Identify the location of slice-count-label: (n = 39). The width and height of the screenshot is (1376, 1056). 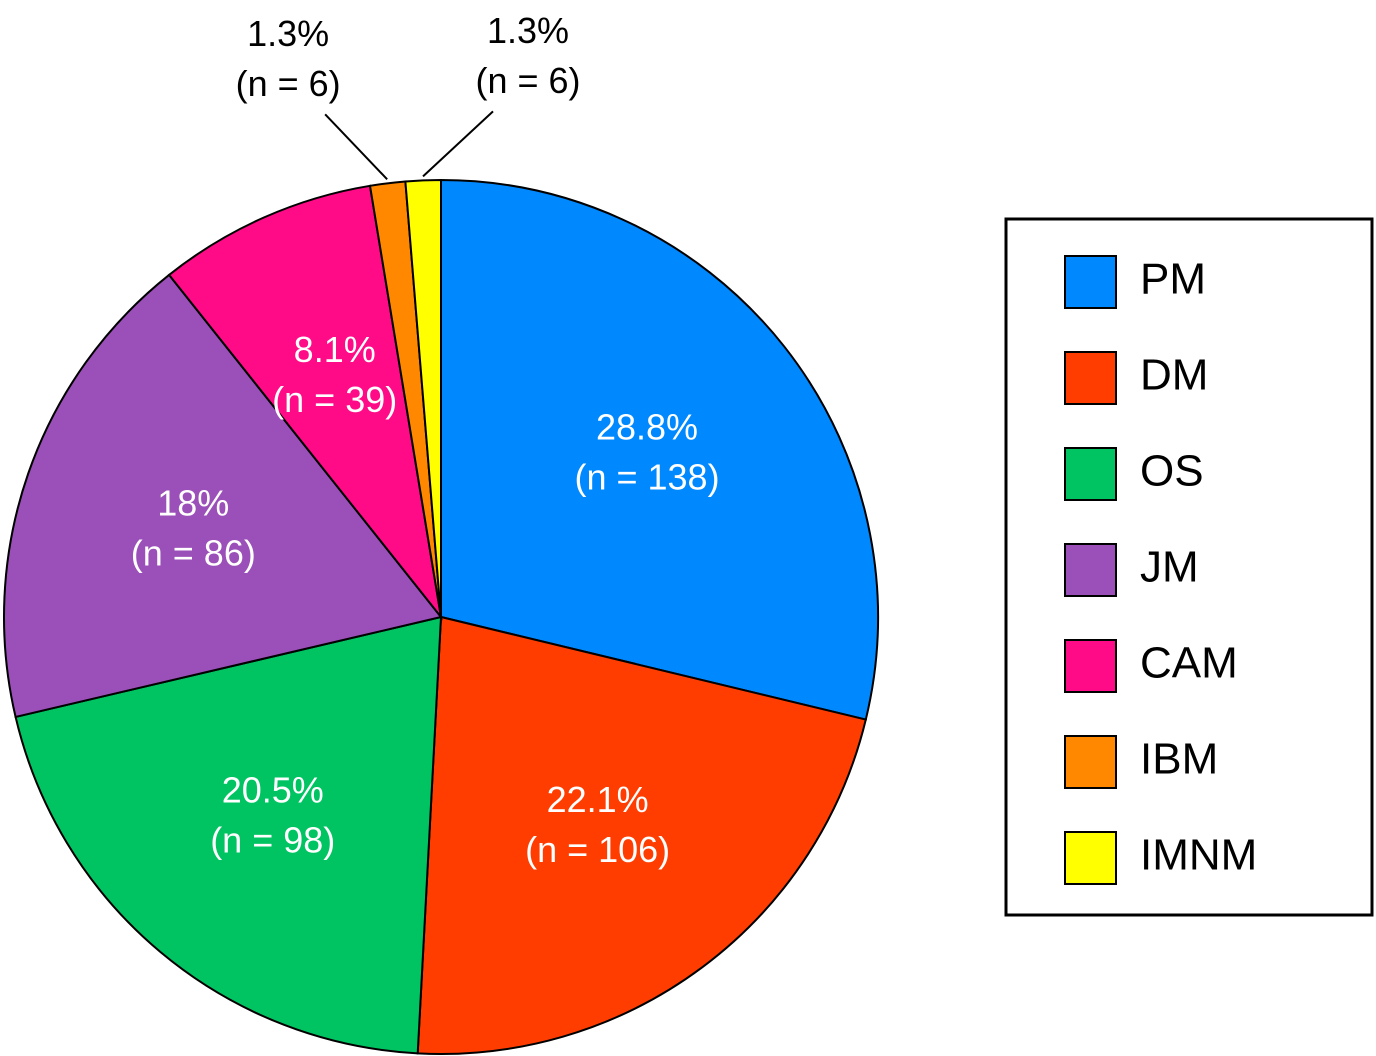
(334, 399).